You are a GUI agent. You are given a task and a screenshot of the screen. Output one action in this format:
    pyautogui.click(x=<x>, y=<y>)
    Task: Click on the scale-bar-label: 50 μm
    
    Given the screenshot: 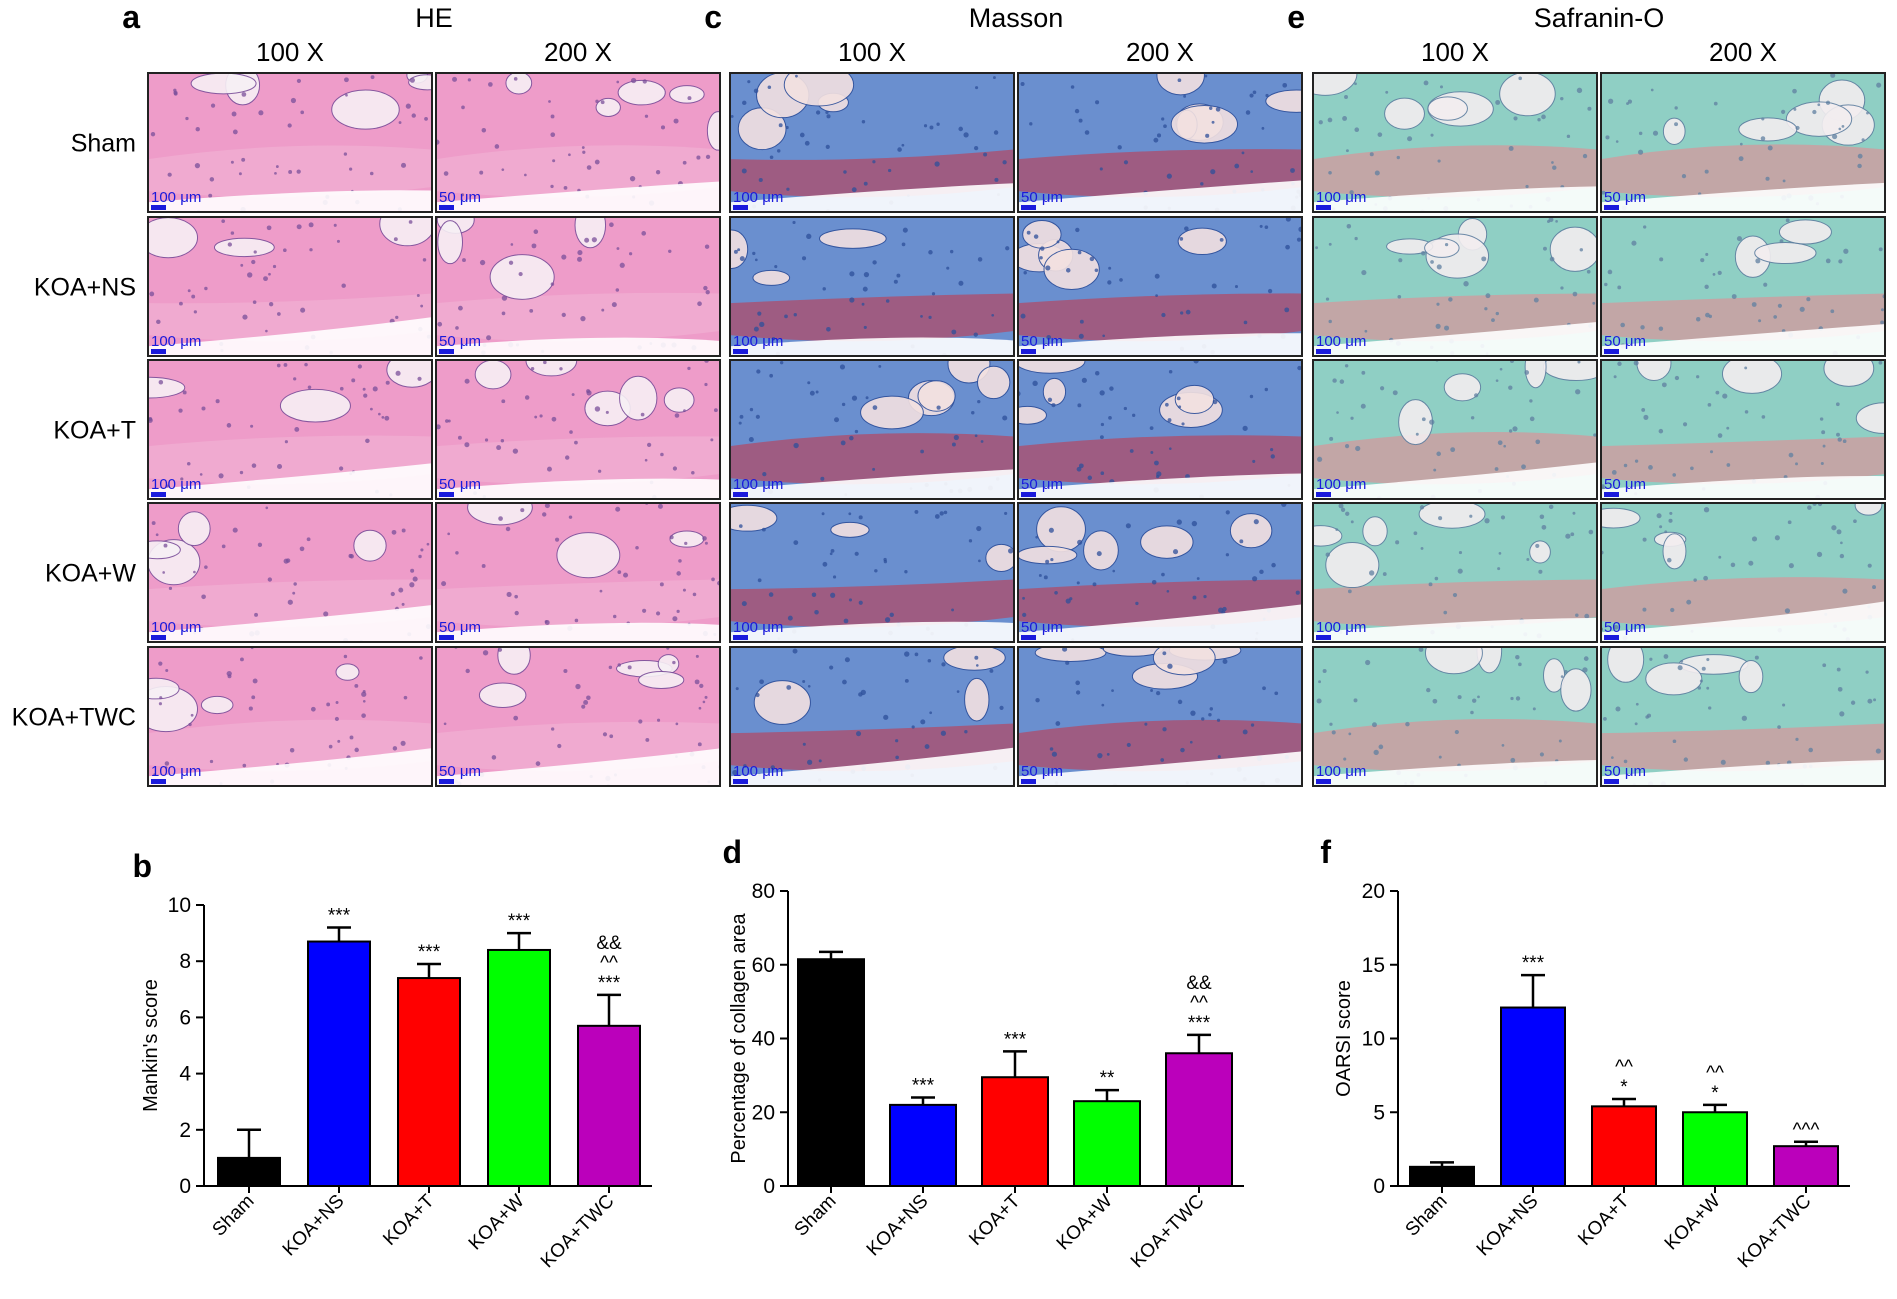 What is the action you would take?
    pyautogui.click(x=460, y=627)
    